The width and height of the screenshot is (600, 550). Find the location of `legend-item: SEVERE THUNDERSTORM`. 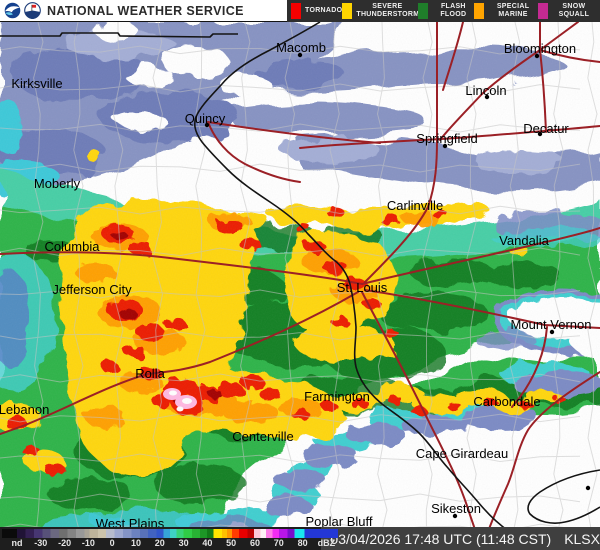

legend-item: SEVERE THUNDERSTORM is located at coordinates (381, 10).